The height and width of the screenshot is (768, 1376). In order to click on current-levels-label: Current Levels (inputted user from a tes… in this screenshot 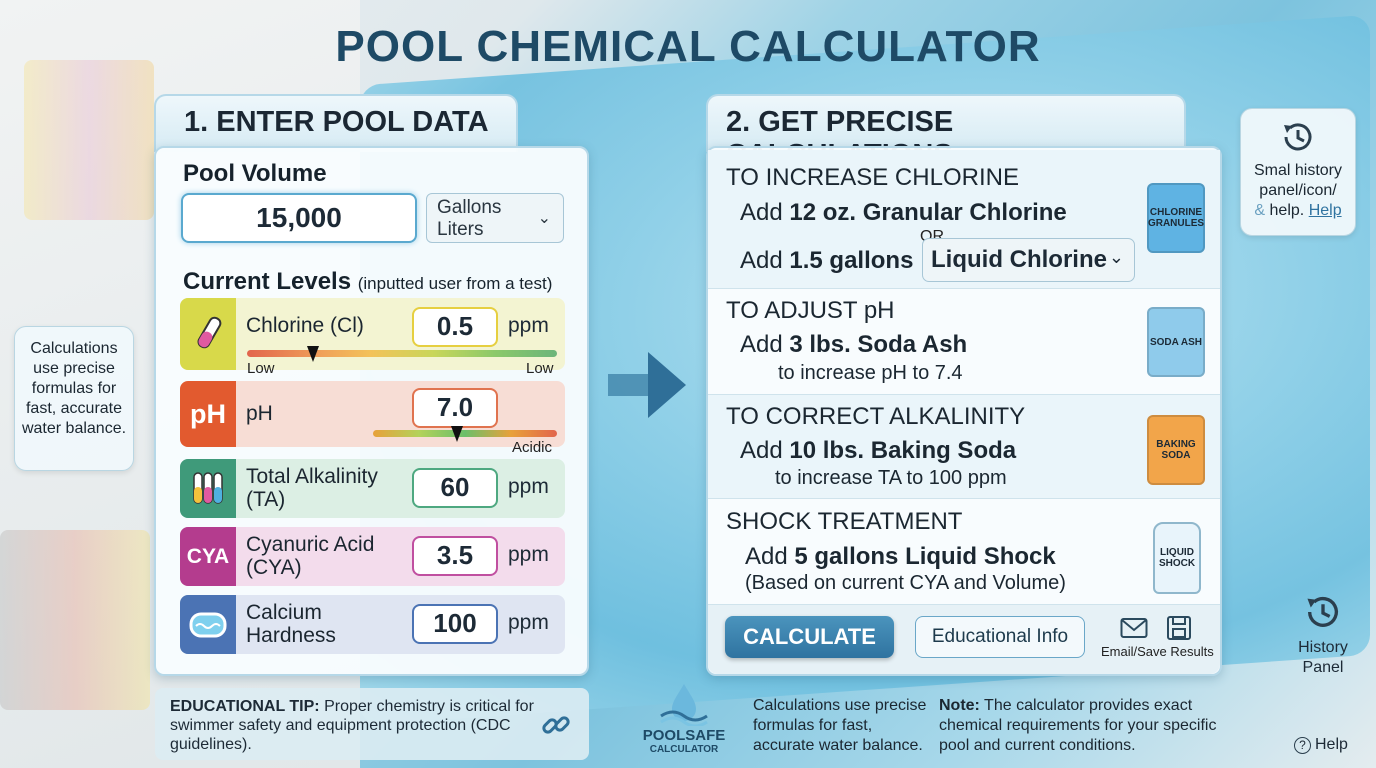, I will do `click(367, 282)`.